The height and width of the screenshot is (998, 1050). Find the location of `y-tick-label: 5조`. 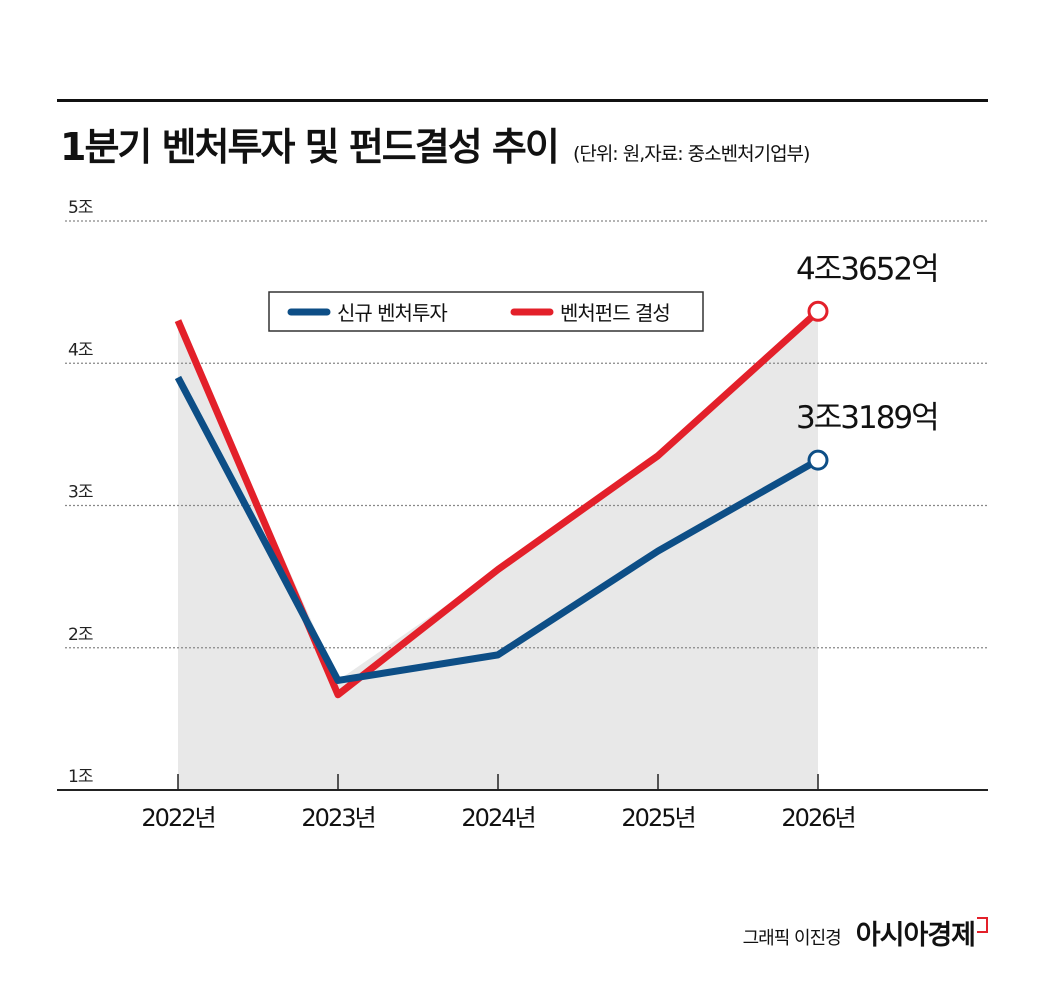

y-tick-label: 5조 is located at coordinates (80, 208).